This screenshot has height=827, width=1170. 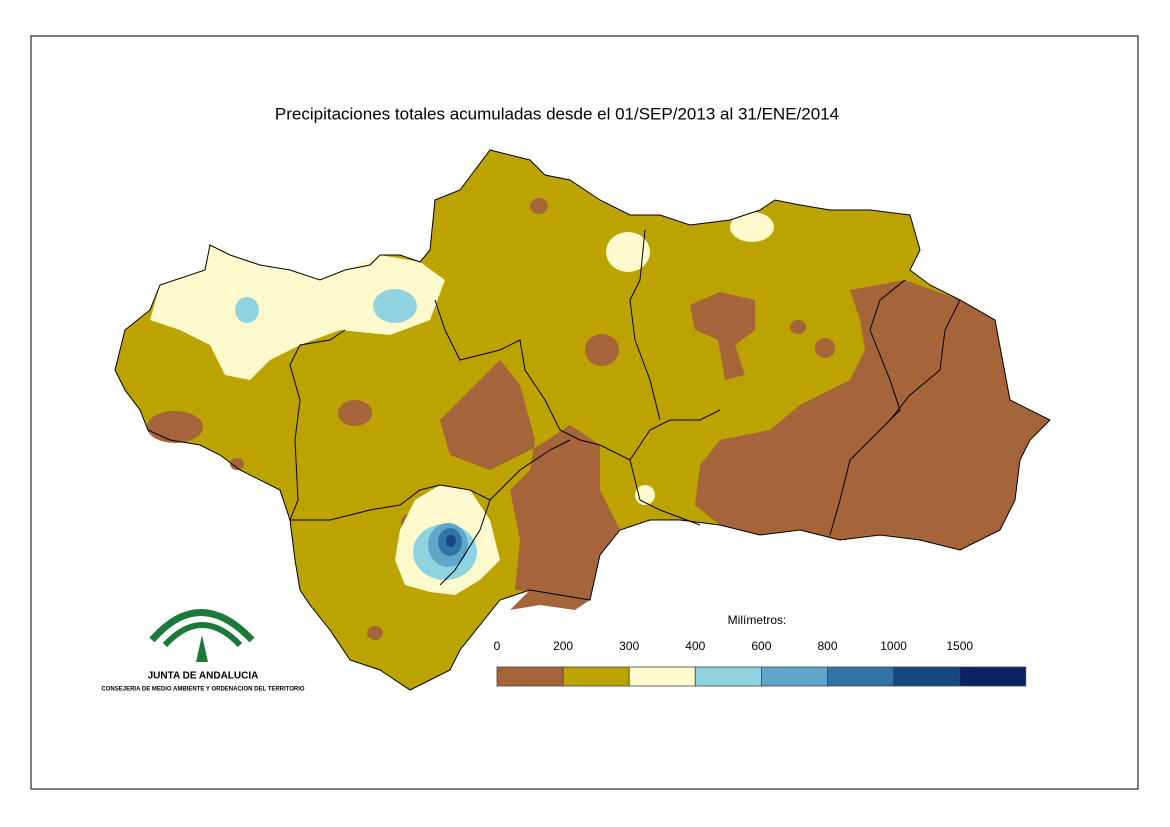 What do you see at coordinates (827, 646) in the screenshot?
I see `legend-tick-label: 800` at bounding box center [827, 646].